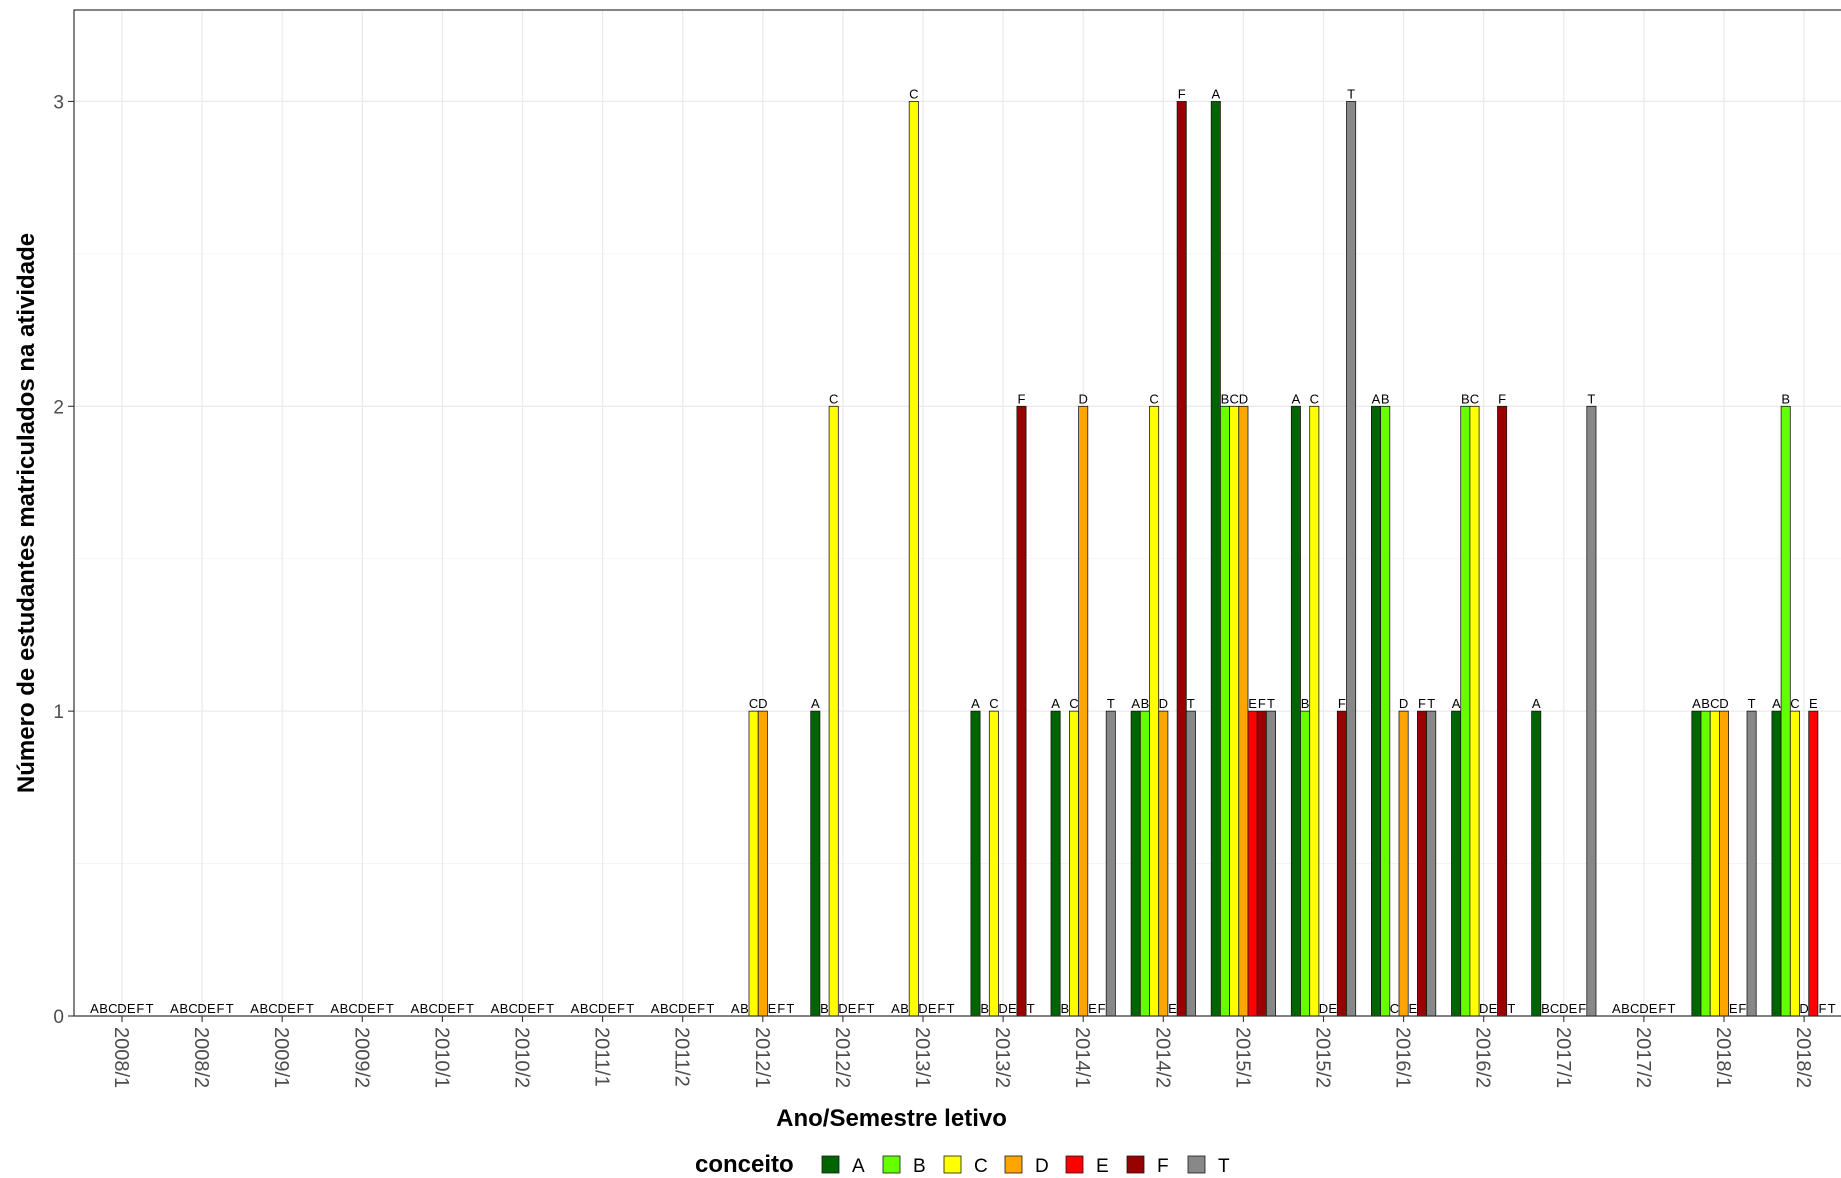  What do you see at coordinates (1271, 703) in the screenshot?
I see `bar-label-T-2015/1: T` at bounding box center [1271, 703].